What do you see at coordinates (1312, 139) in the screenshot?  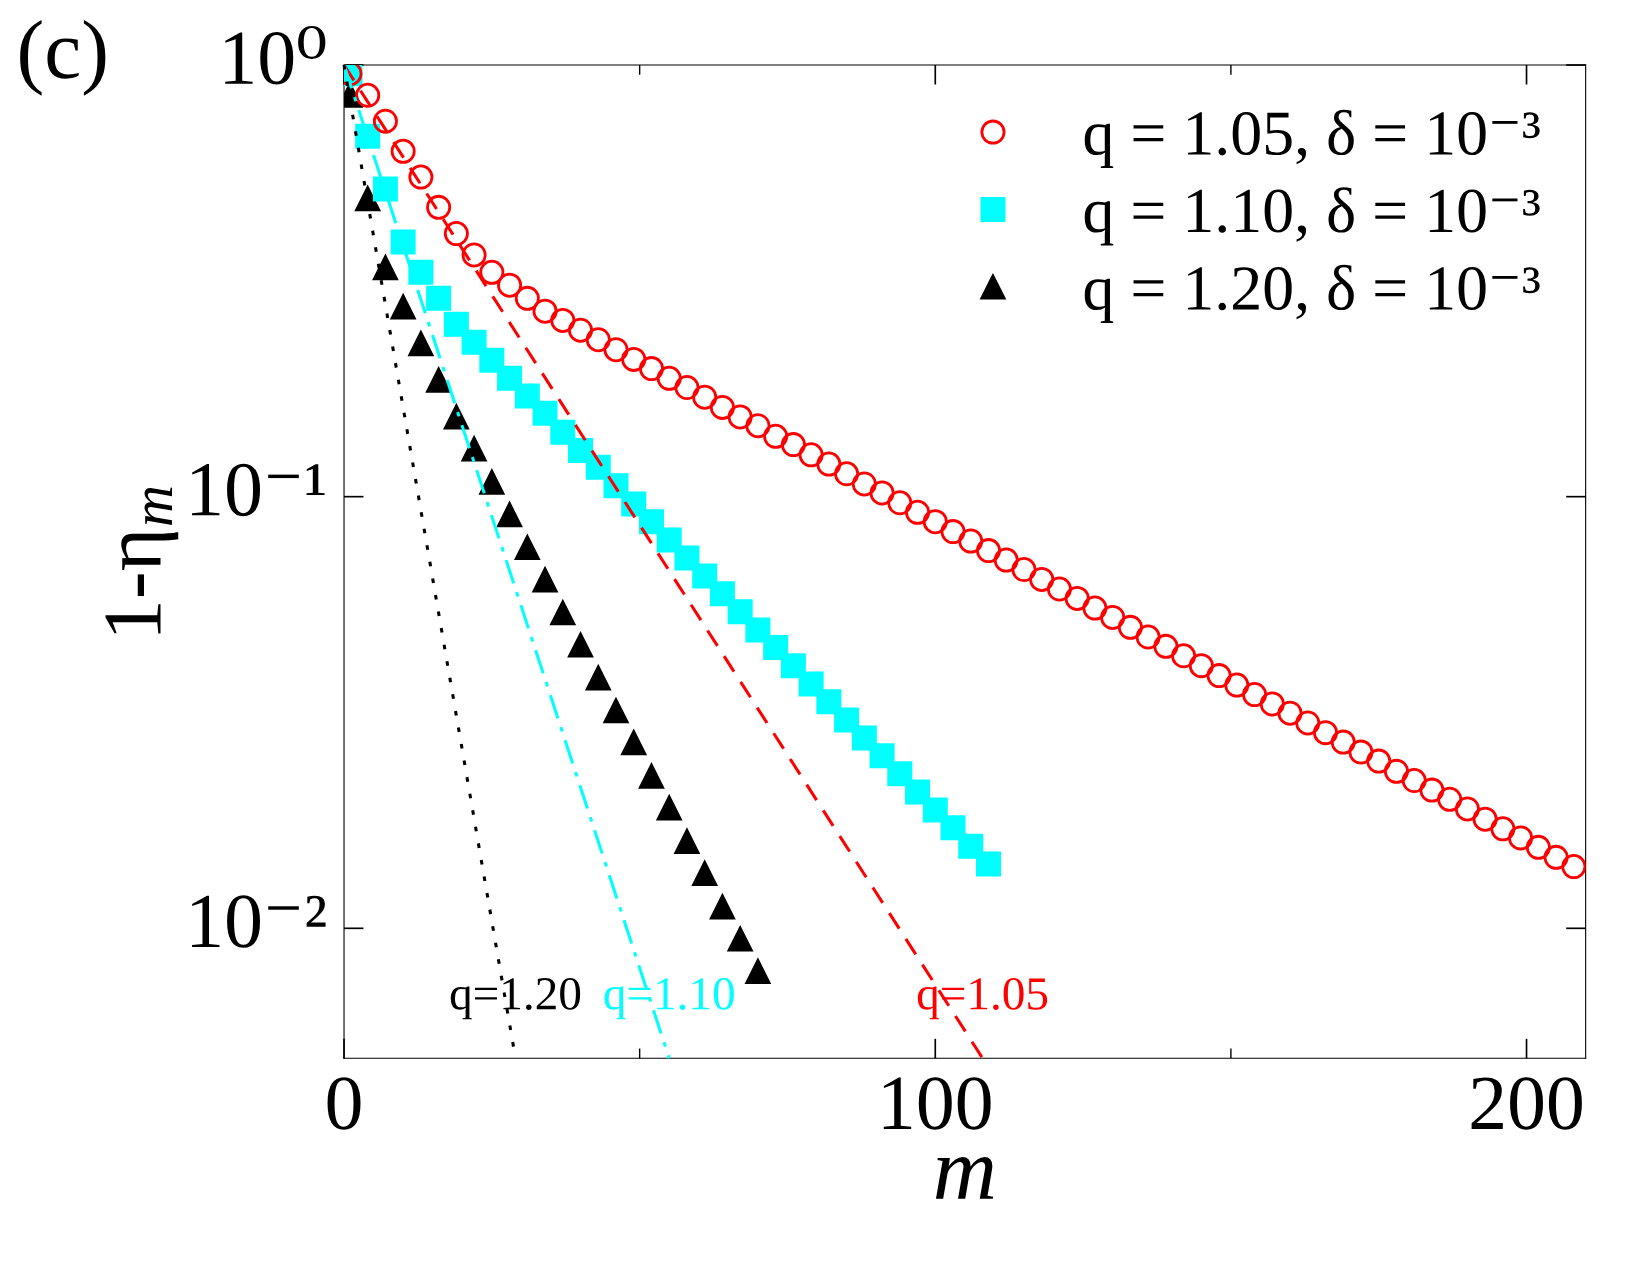 I see `legend-label: q = 1.05, δ = 10⁻³` at bounding box center [1312, 139].